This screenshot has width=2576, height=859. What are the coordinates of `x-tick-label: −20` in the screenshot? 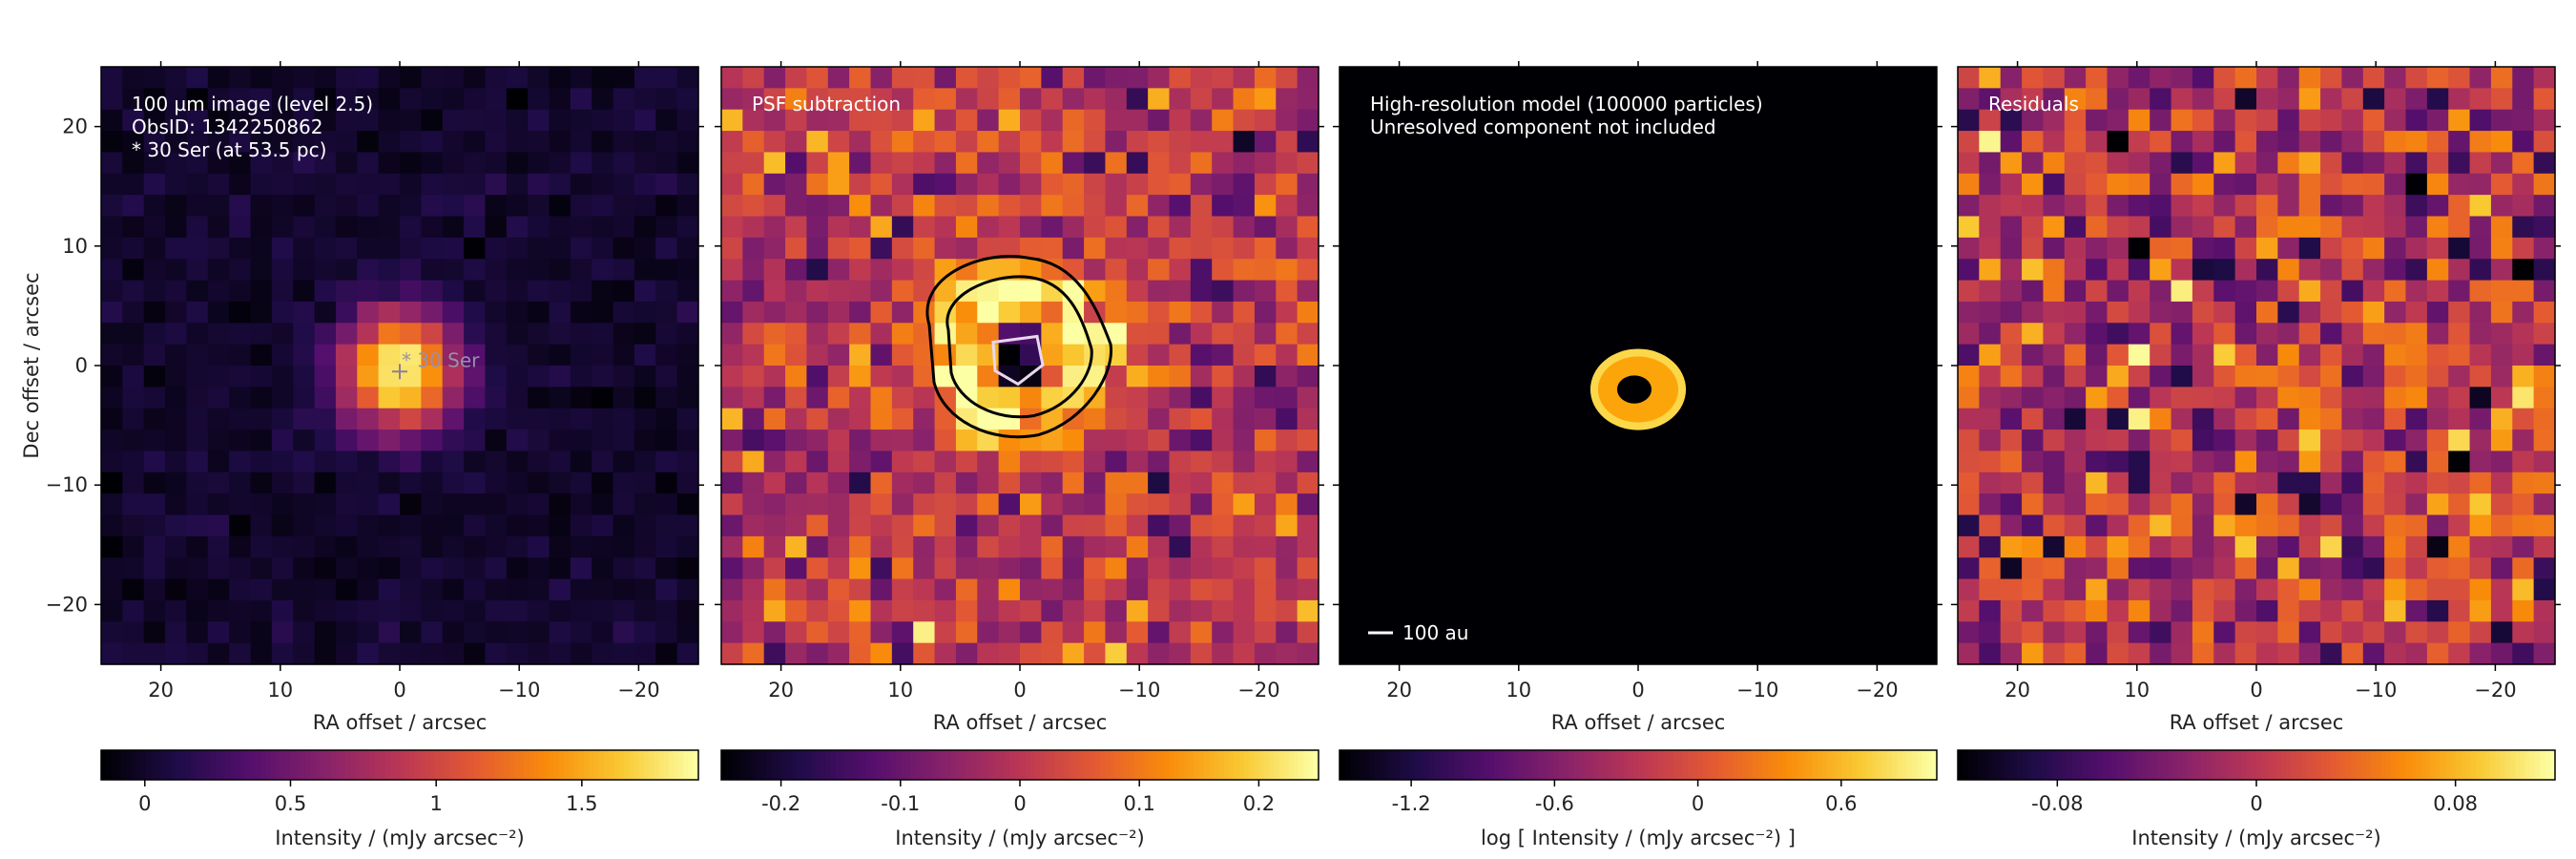 It's located at (1877, 690).